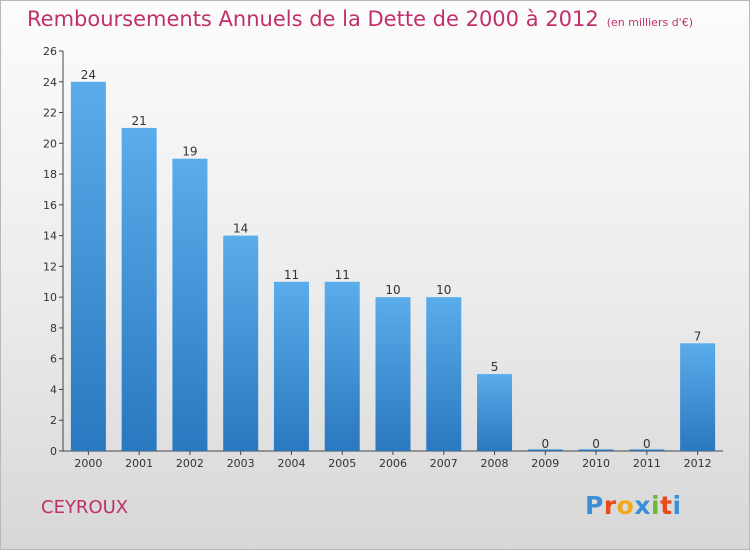  Describe the element at coordinates (139, 463) in the screenshot. I see `x-tick-label: 2001` at that location.